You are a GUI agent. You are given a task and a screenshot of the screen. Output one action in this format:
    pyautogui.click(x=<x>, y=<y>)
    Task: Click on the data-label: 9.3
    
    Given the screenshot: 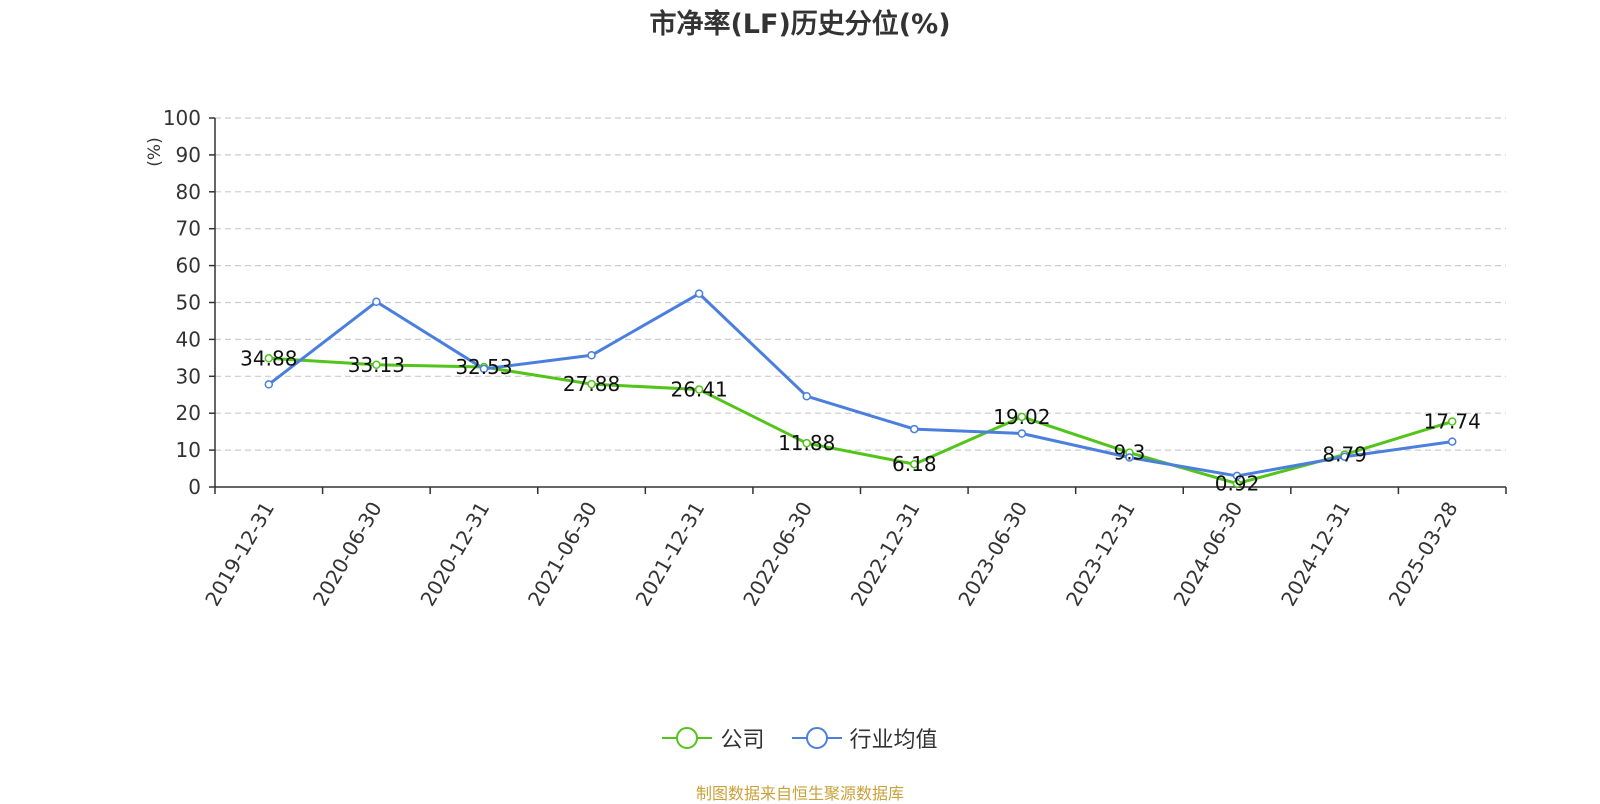 What is the action you would take?
    pyautogui.click(x=1130, y=453)
    